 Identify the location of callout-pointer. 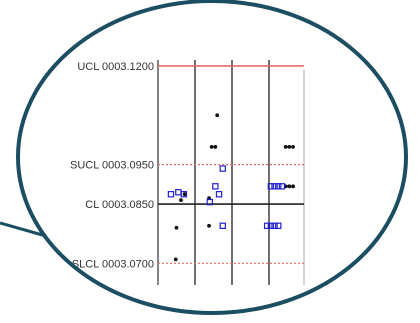
(23, 229).